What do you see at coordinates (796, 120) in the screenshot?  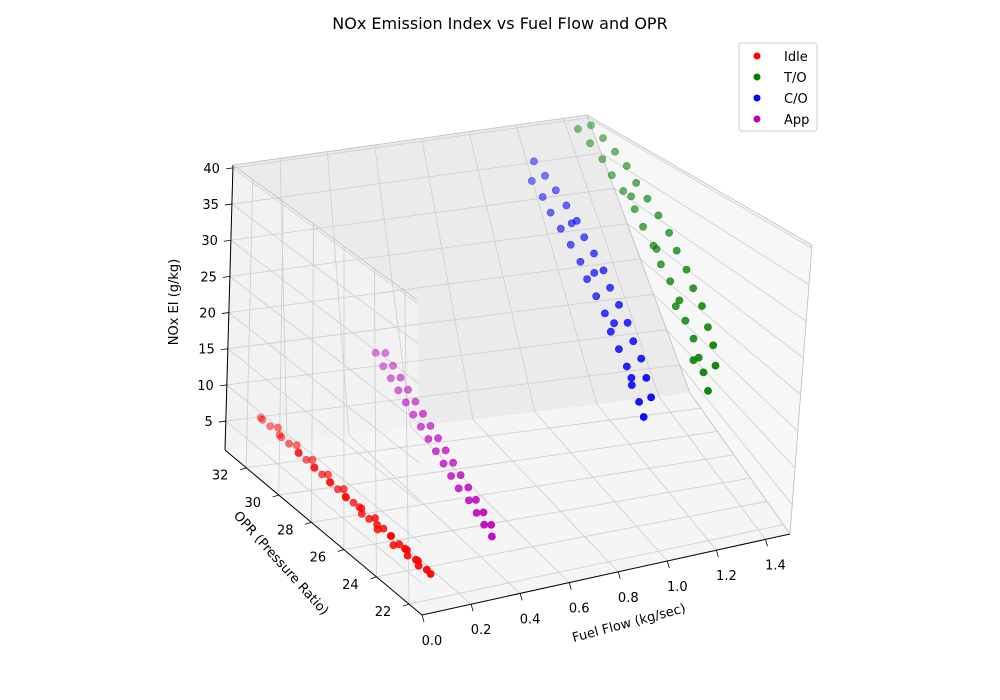 I see `legend-label: App` at bounding box center [796, 120].